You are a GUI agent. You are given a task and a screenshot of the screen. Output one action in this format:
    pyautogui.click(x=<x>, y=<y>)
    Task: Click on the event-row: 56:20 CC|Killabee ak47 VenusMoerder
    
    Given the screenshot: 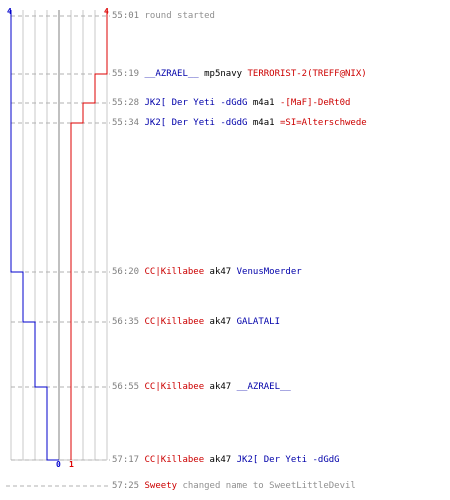 What is the action you would take?
    pyautogui.click(x=207, y=272)
    